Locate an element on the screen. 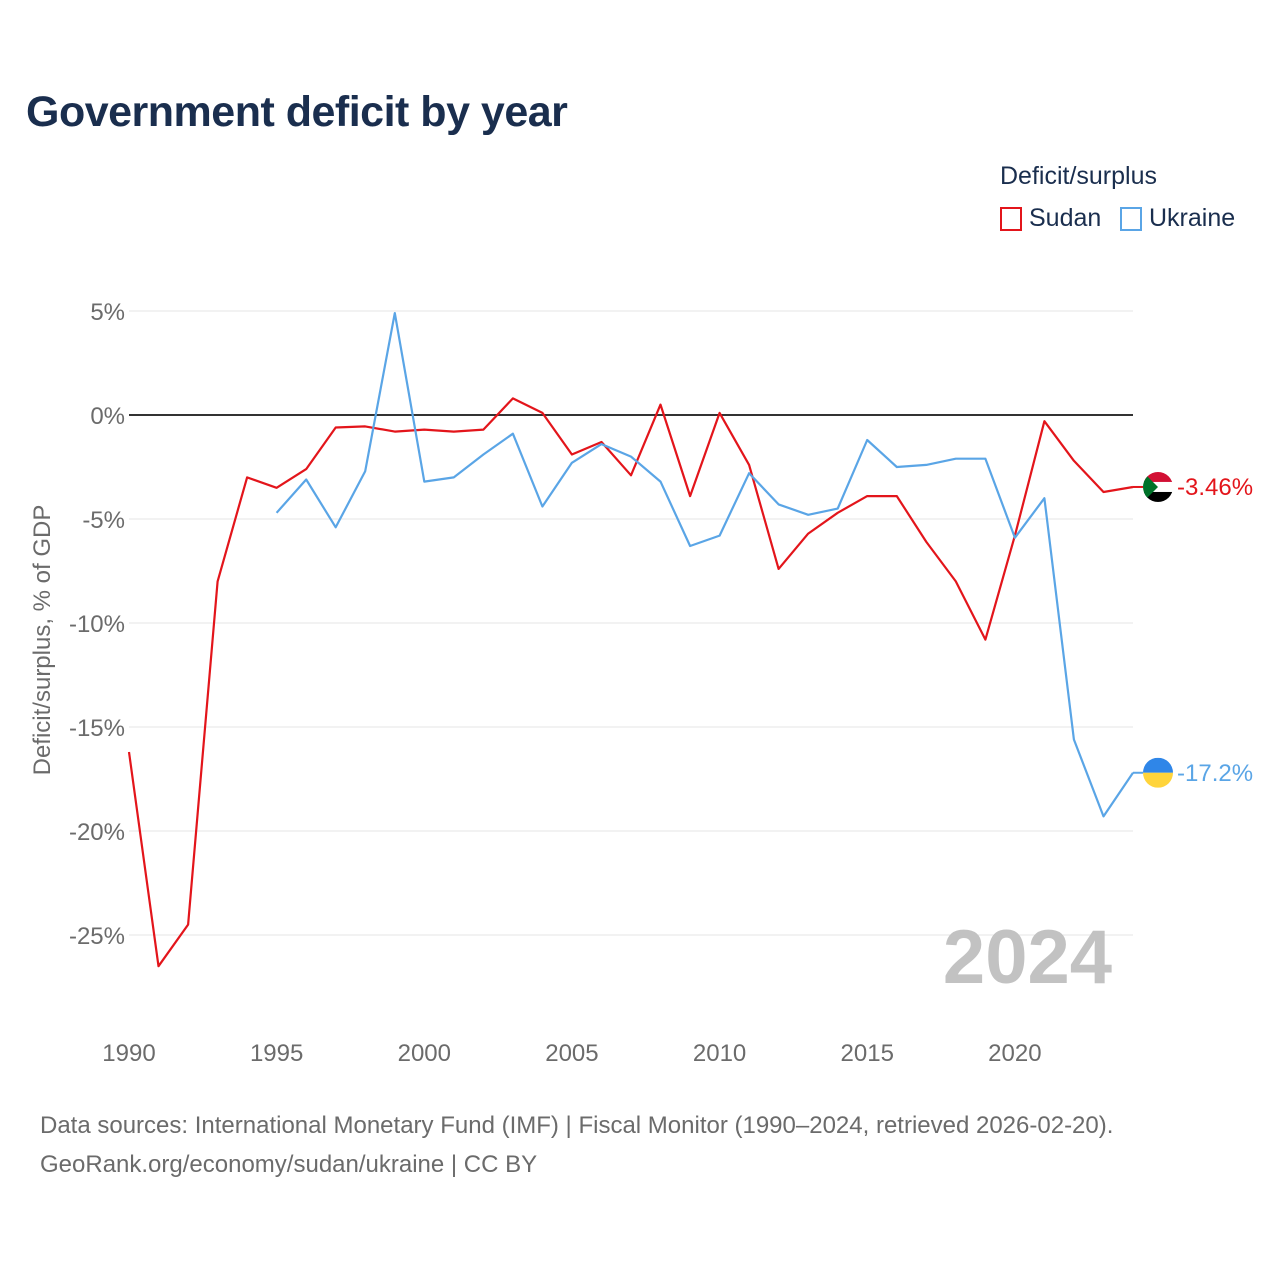 The height and width of the screenshot is (1280, 1280). x-tick-label: 2020 is located at coordinates (1014, 1053).